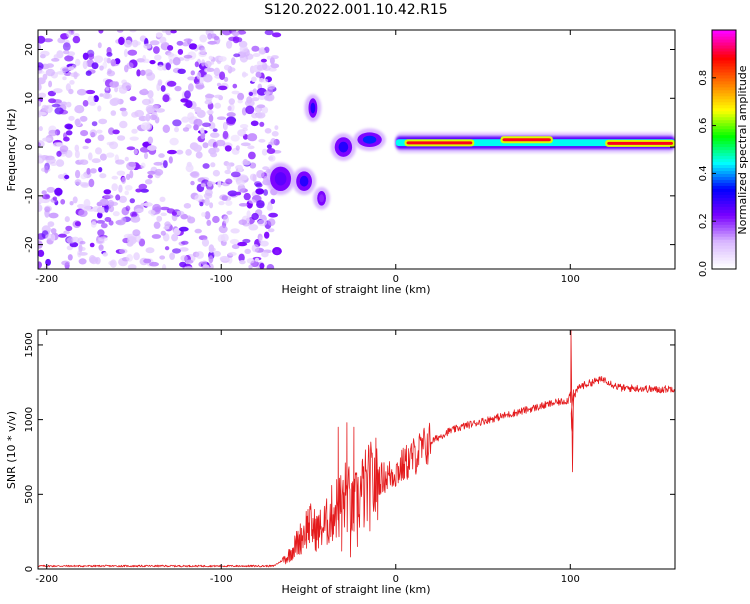 The width and height of the screenshot is (750, 604). I want to click on y-tick-label: 500, so click(29, 494).